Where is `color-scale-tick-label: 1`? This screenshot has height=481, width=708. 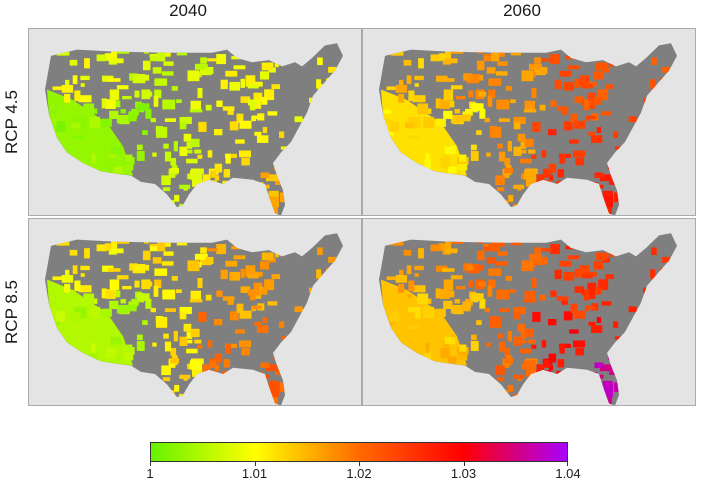
color-scale-tick-label: 1 is located at coordinates (150, 473).